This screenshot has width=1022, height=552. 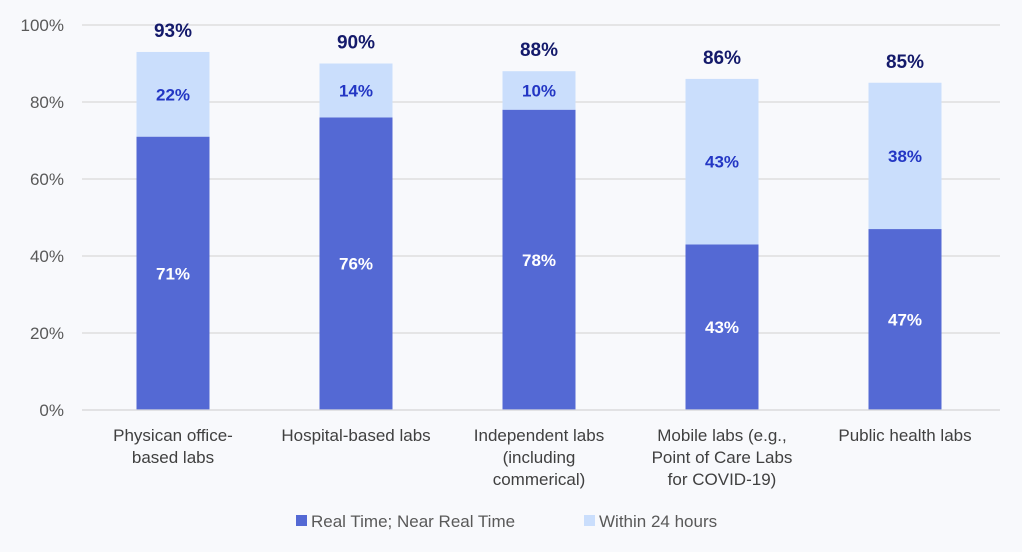 I want to click on x-tick-label: commerical), so click(x=539, y=479).